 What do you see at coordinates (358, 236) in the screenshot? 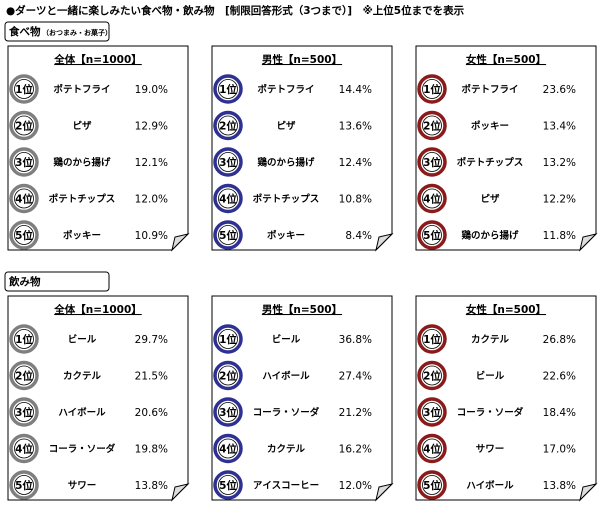
I see `item-value: 8.4%` at bounding box center [358, 236].